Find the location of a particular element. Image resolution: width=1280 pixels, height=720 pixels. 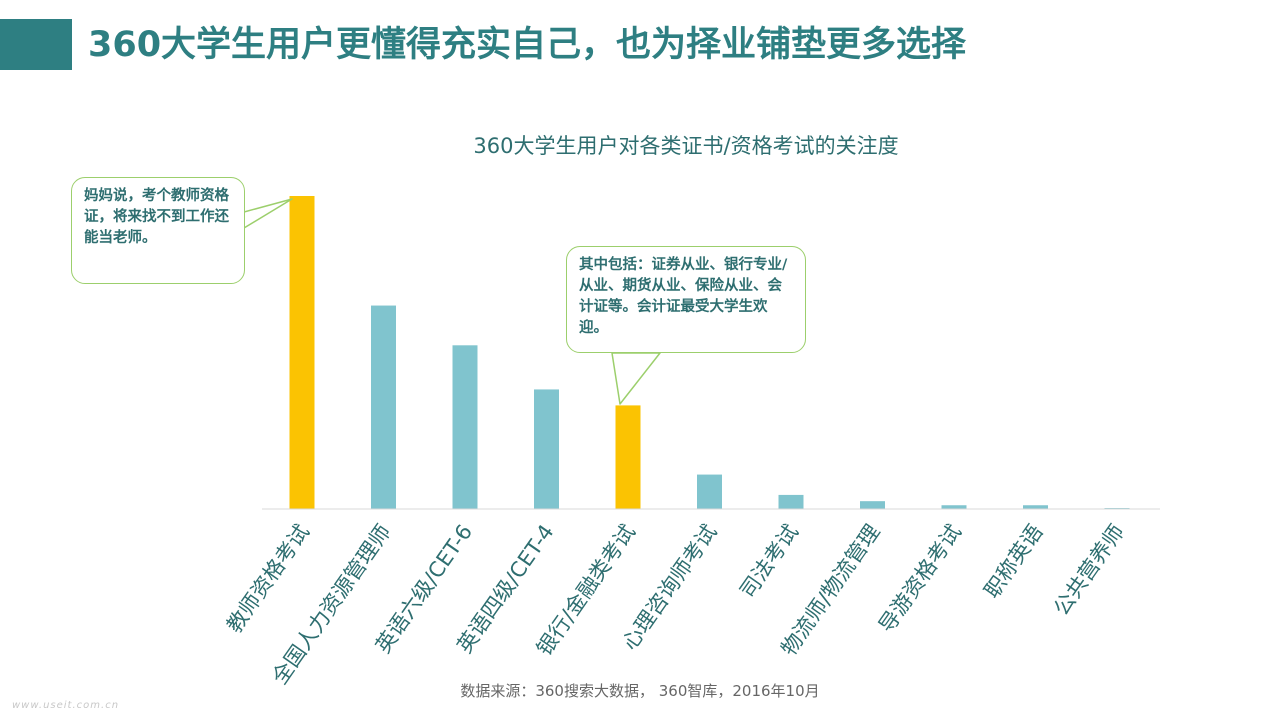

x-tick-label-10: 公共营养师 is located at coordinates (1089, 570).